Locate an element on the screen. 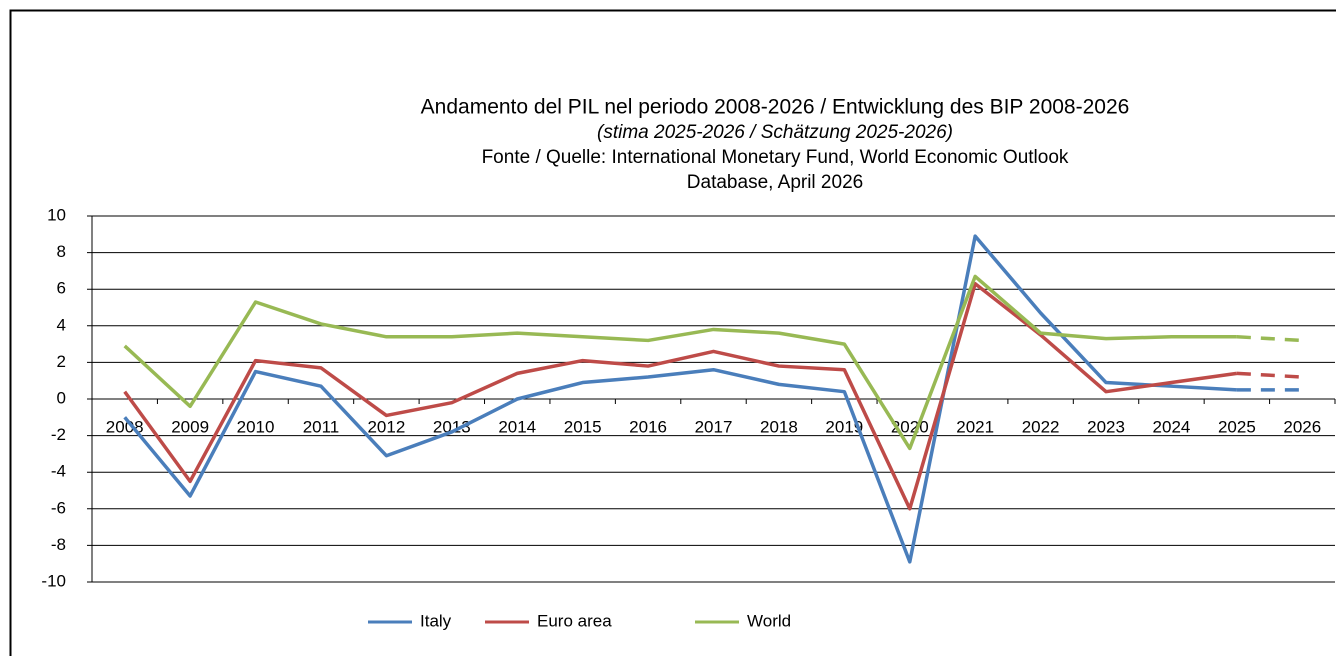 The image size is (1336, 656). y-tick-label: -10 is located at coordinates (53, 580).